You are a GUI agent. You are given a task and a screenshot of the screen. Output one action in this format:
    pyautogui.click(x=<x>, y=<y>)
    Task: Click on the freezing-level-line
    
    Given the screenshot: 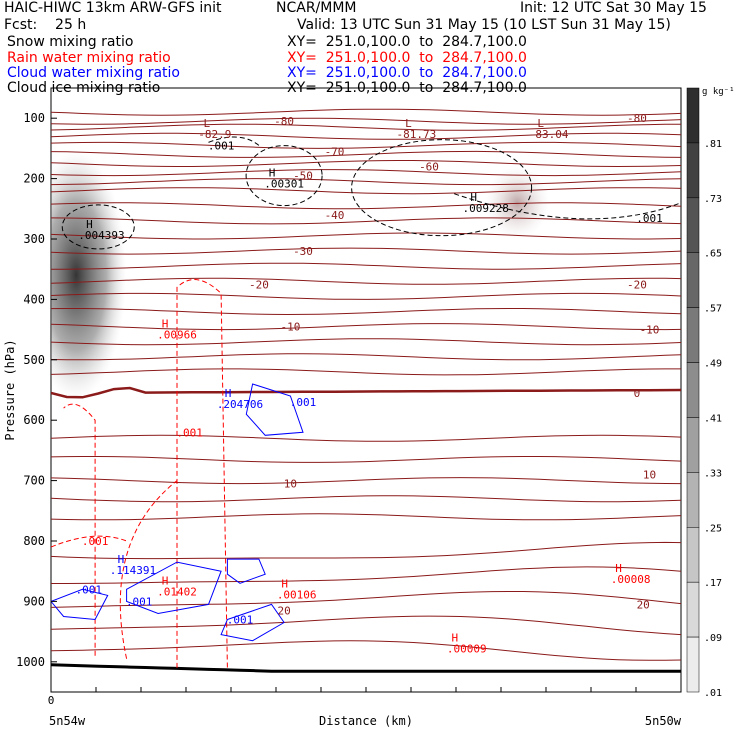 What is the action you would take?
    pyautogui.click(x=366, y=392)
    